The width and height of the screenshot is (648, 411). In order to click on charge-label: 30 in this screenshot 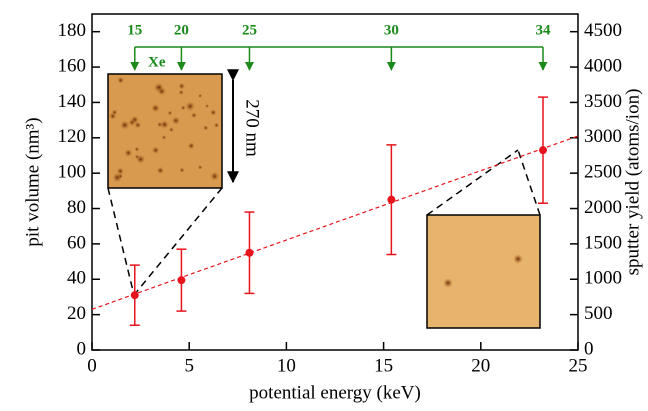, I will do `click(391, 30)`.